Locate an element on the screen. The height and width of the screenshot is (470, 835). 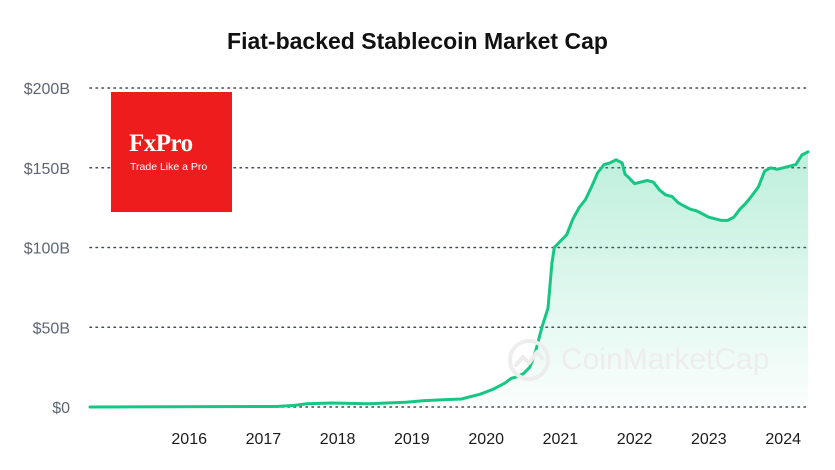
x-tick-label: 2019 is located at coordinates (412, 439).